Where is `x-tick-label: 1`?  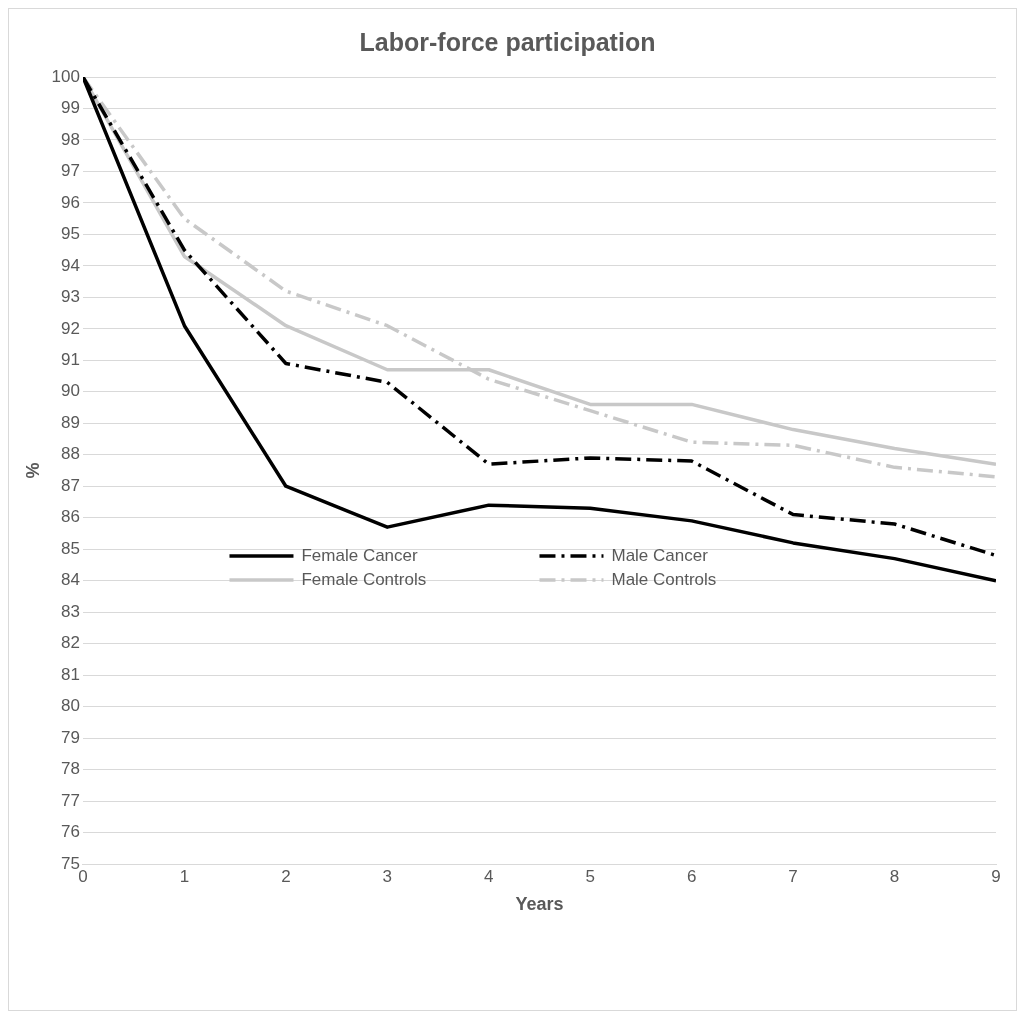 x-tick-label: 1 is located at coordinates (184, 876).